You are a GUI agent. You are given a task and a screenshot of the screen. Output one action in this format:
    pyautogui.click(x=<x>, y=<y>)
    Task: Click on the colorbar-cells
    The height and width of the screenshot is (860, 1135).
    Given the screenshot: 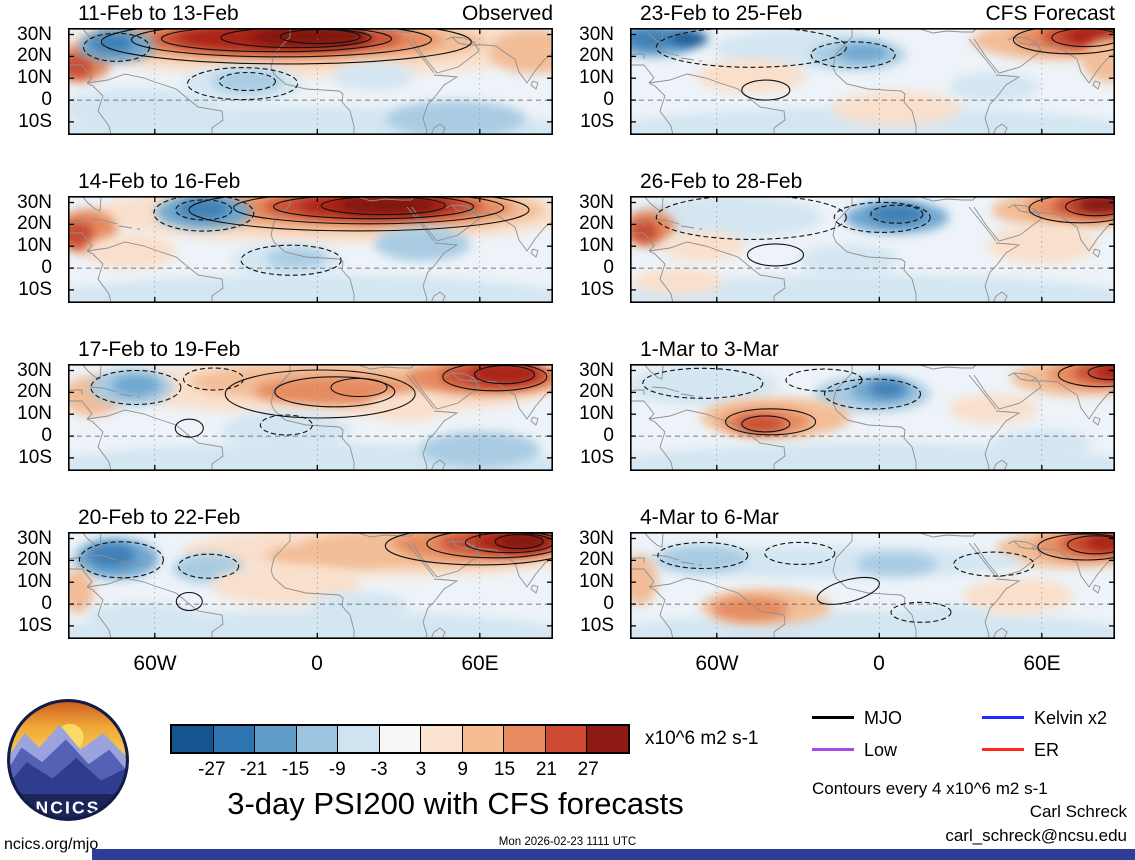 What is the action you would take?
    pyautogui.click(x=400, y=739)
    